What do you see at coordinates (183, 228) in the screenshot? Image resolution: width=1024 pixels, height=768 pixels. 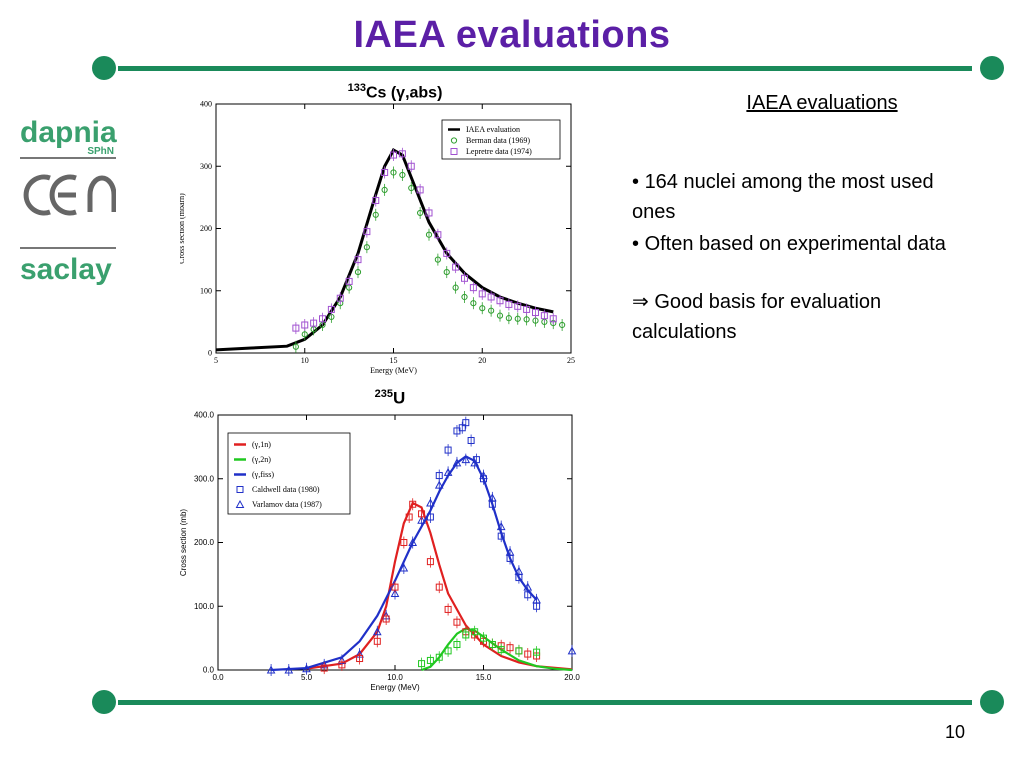 I see `y-axis-label: Cross section (mbarn)` at bounding box center [183, 228].